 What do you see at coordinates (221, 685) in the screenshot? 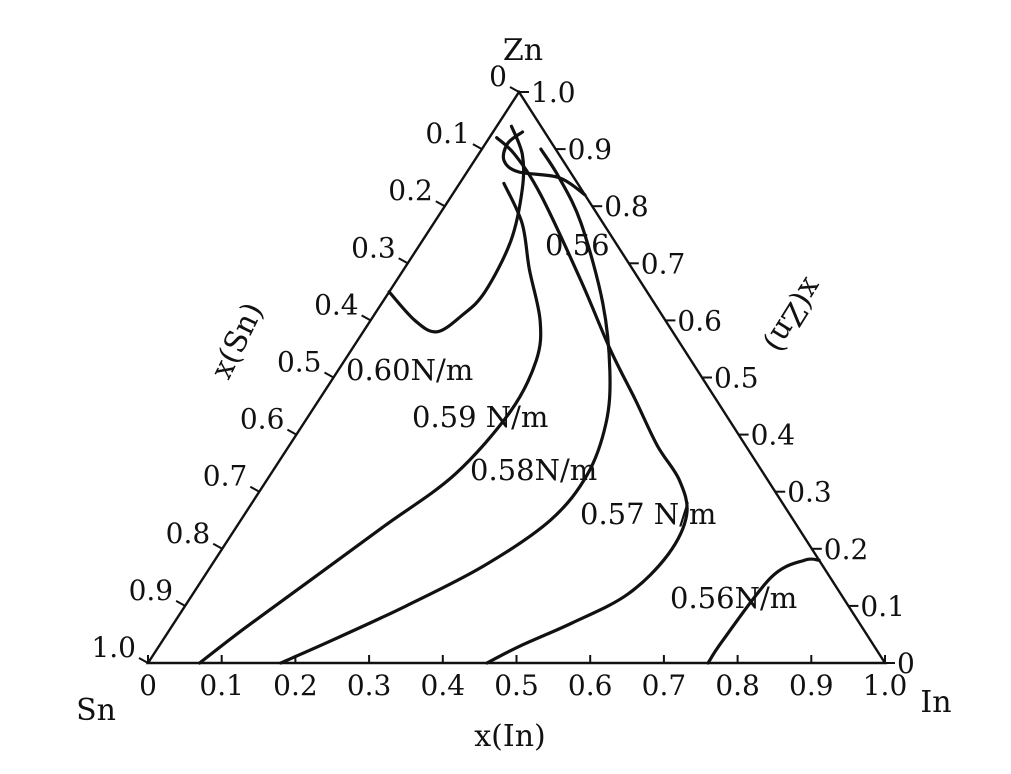
I see `bottom-tick-label: 0.1` at bounding box center [221, 685].